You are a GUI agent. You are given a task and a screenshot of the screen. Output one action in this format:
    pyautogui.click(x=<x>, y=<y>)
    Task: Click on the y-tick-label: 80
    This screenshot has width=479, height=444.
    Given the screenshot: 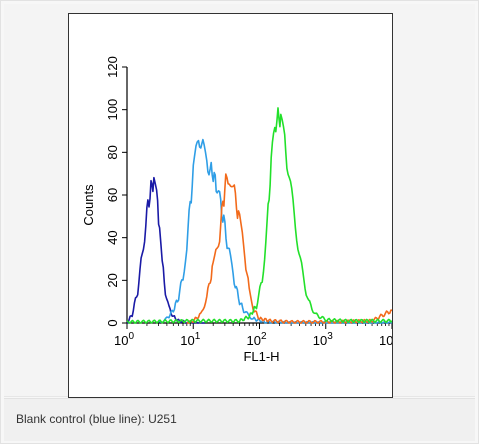 What is the action you would take?
    pyautogui.click(x=112, y=152)
    